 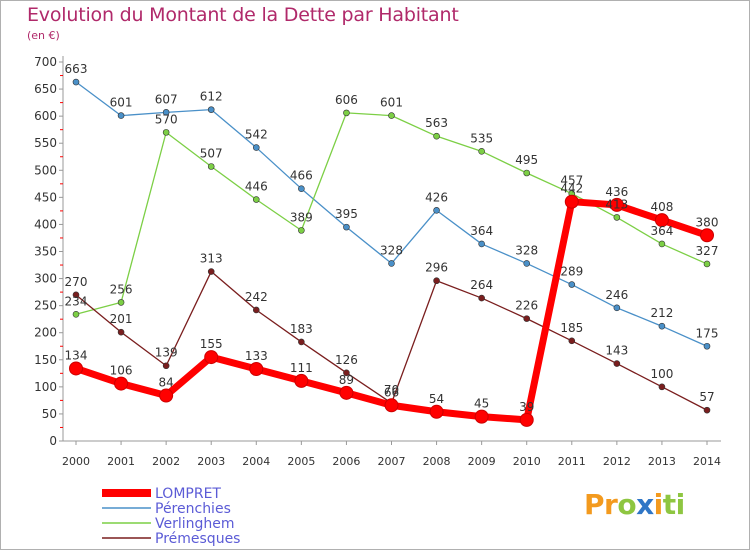 I want to click on data-label: 234, so click(x=76, y=301).